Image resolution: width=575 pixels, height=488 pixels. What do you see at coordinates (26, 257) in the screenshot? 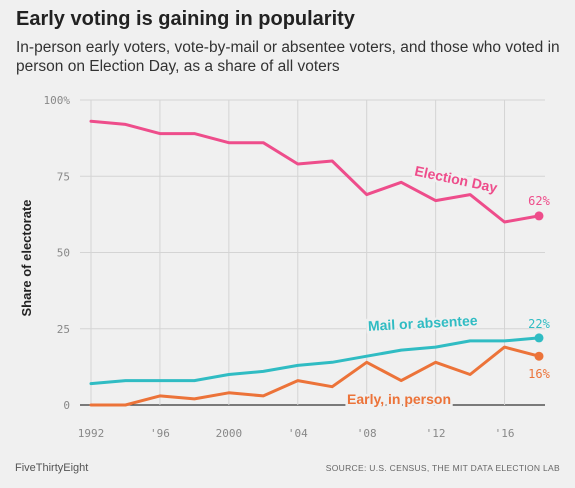
I see `y-axis-label: Share of electorate` at bounding box center [26, 257].